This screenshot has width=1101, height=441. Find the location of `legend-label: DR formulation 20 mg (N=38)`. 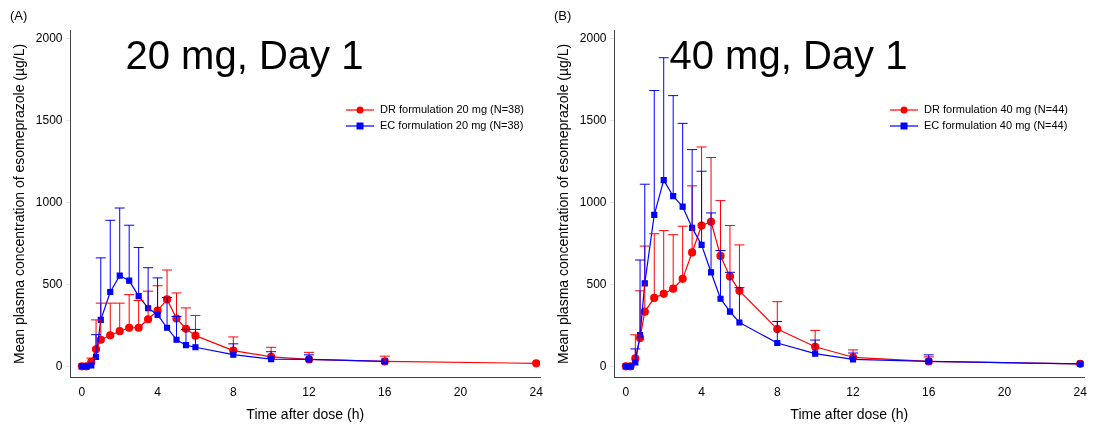

legend-label: DR formulation 20 mg (N=38) is located at coordinates (452, 109).